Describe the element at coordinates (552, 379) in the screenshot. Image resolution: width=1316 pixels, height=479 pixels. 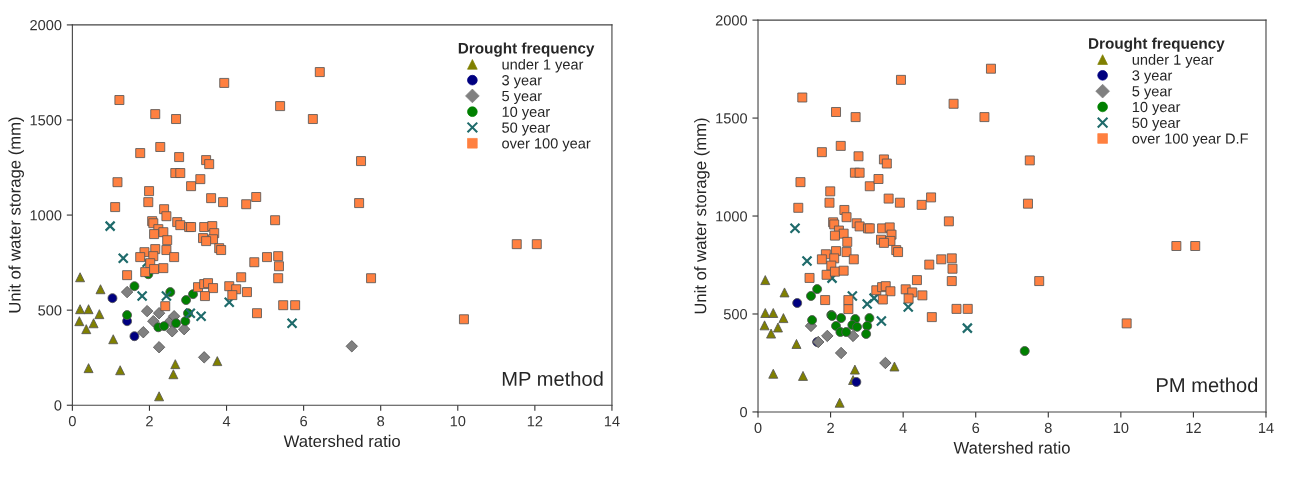
I see `annotation: MP method` at that location.